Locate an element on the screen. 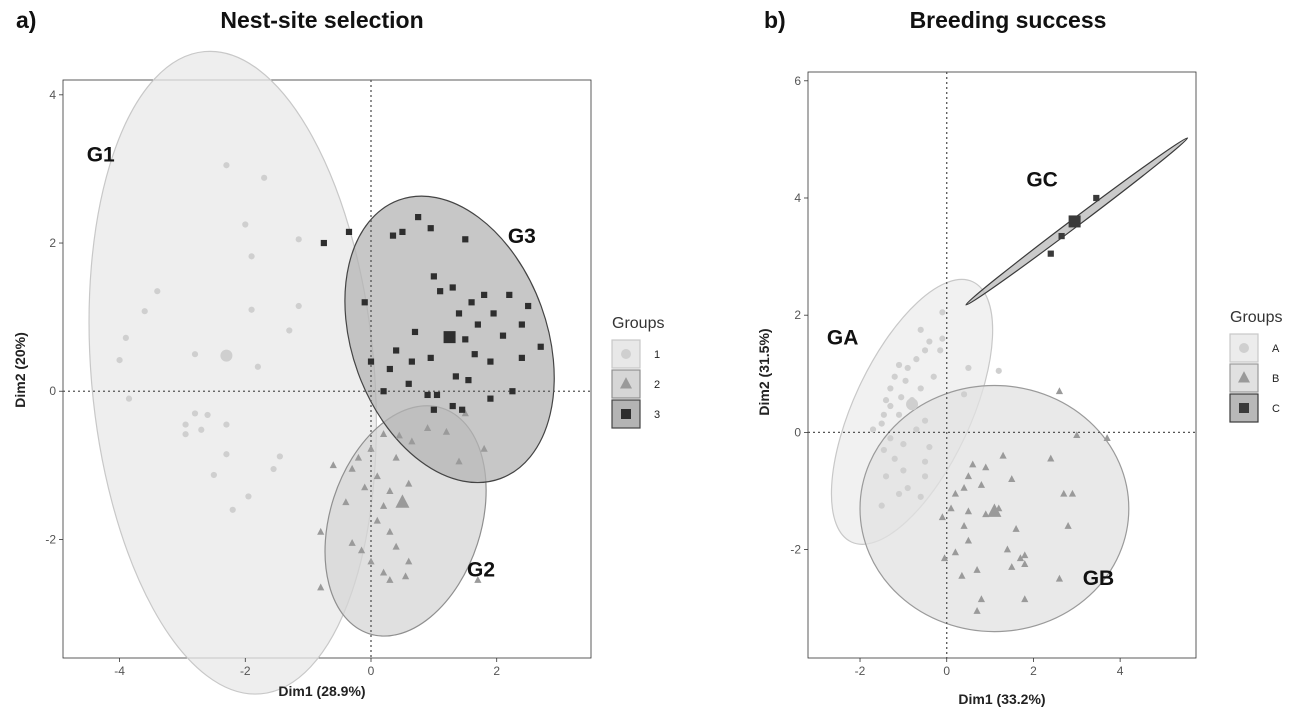  panel-b-legend-marker-B is located at coordinates (1244, 377).